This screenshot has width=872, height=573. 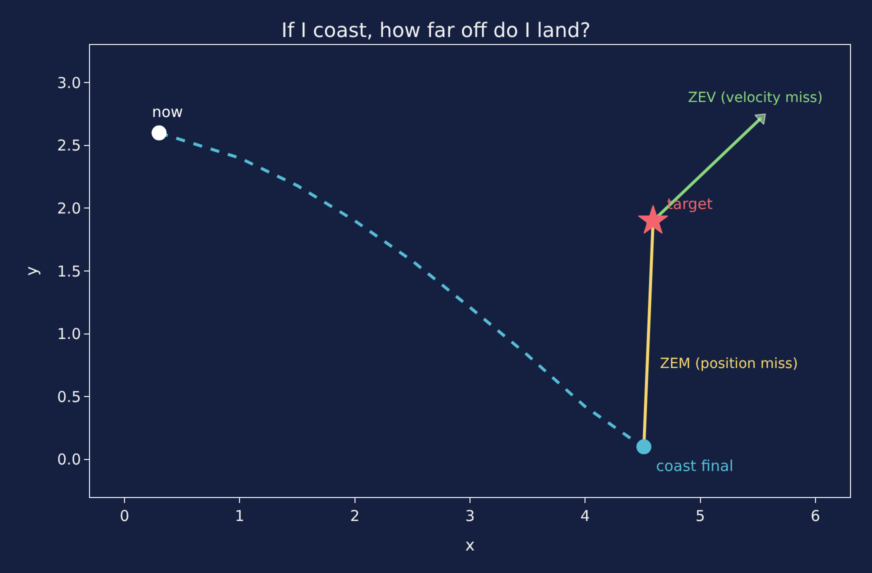 What do you see at coordinates (69, 459) in the screenshot?
I see `y-tick-label: 0.0` at bounding box center [69, 459].